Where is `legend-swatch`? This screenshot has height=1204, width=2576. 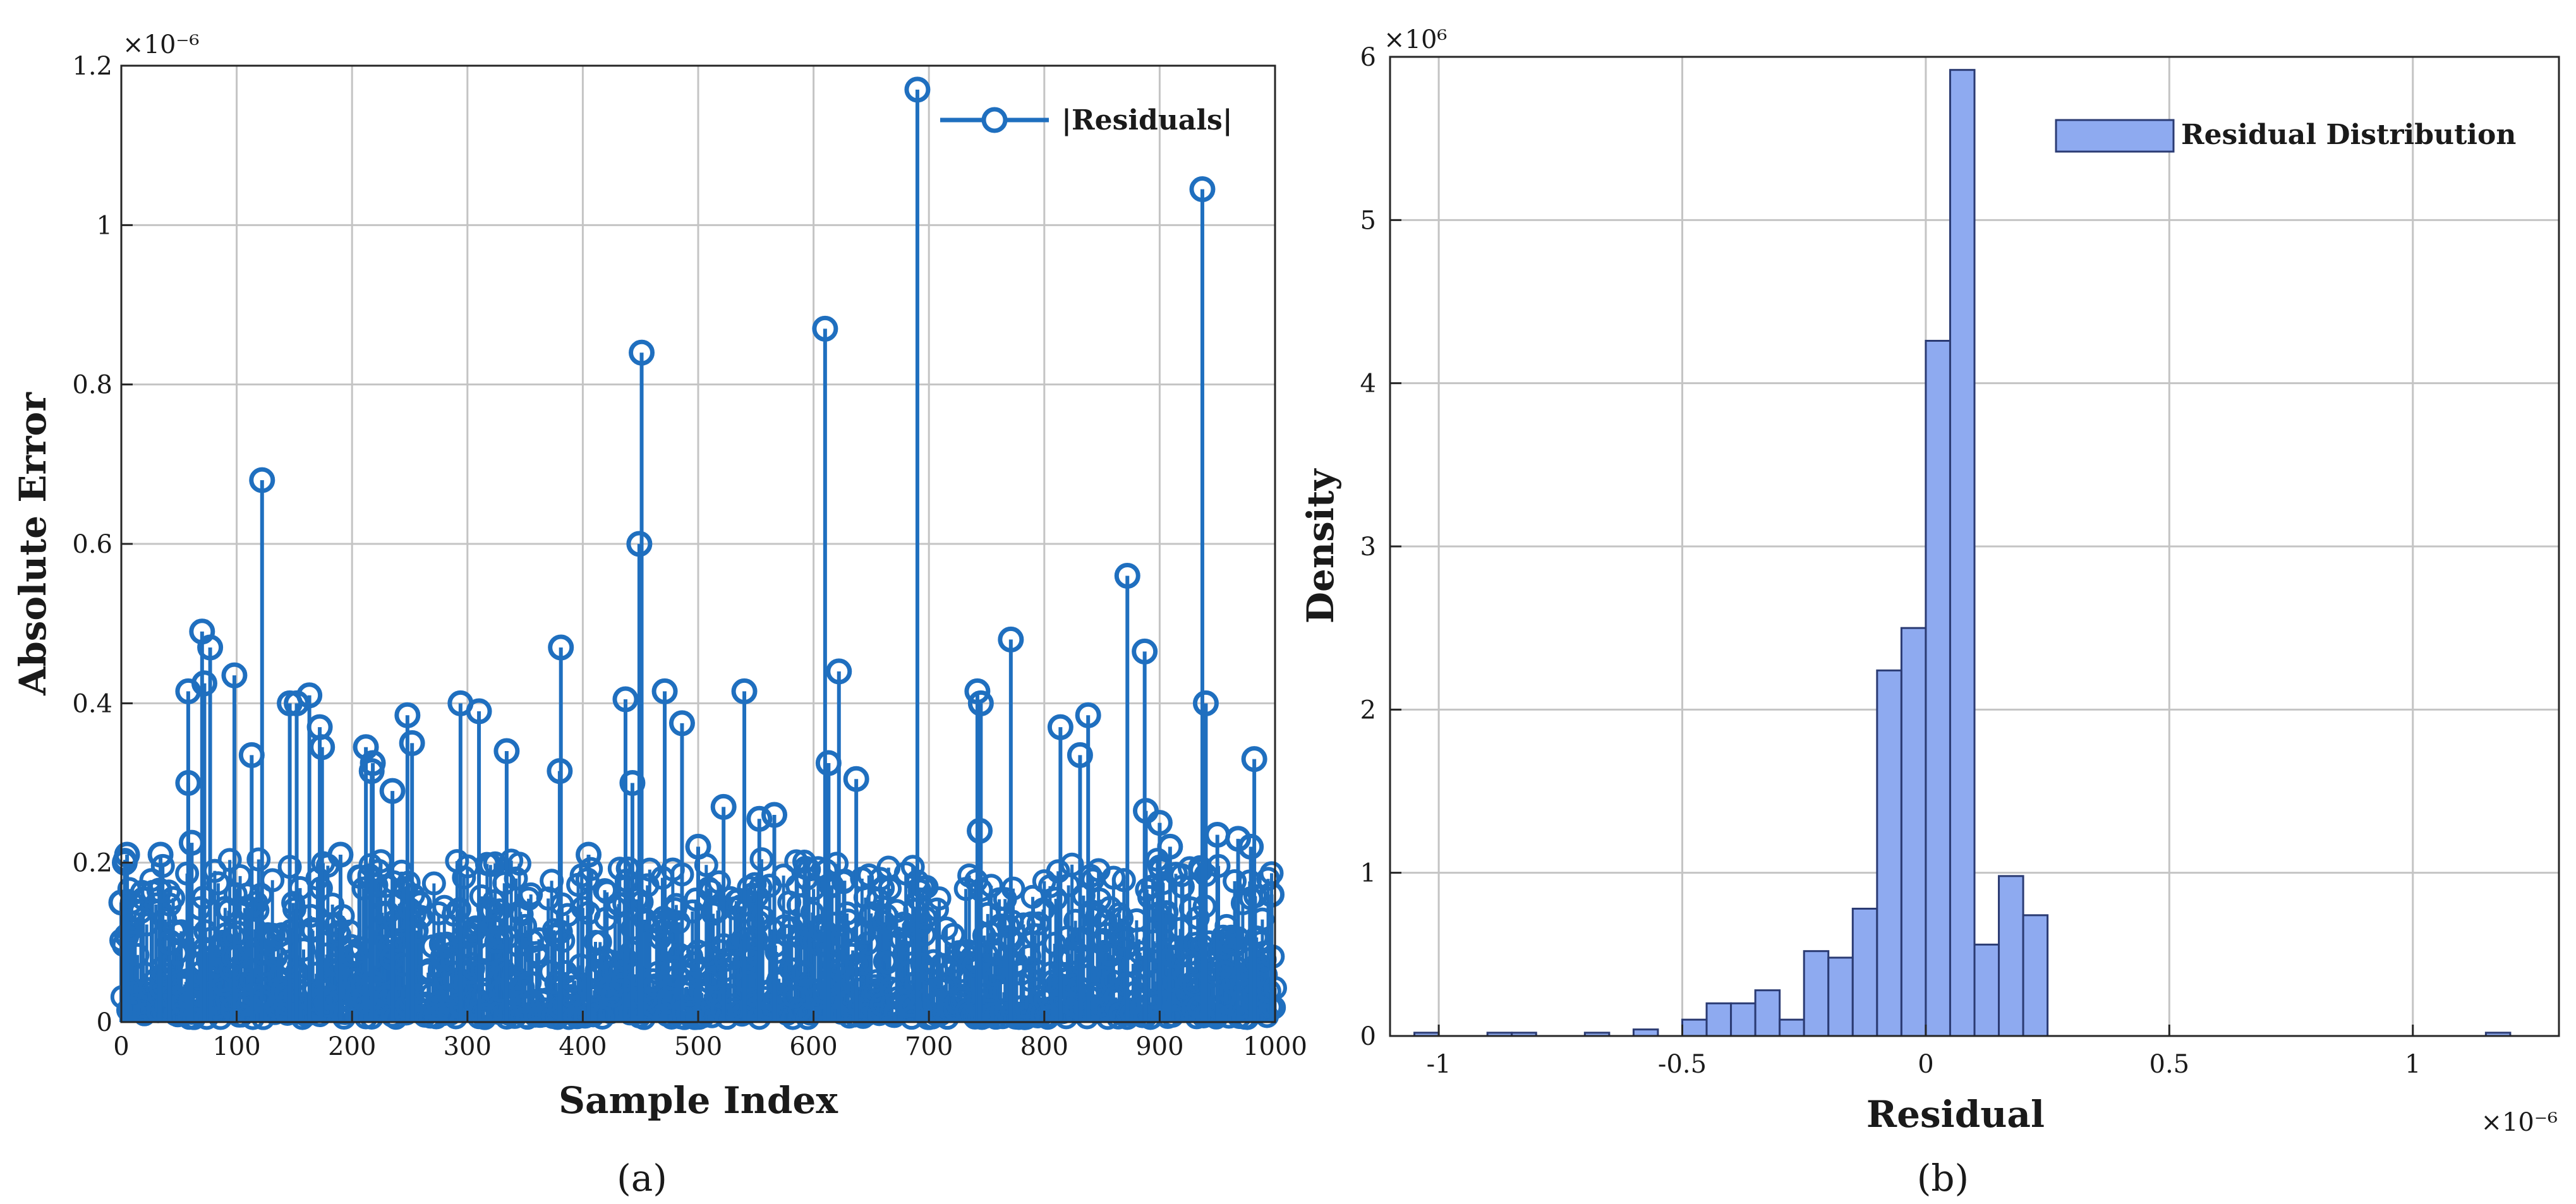 legend-swatch is located at coordinates (2115, 136).